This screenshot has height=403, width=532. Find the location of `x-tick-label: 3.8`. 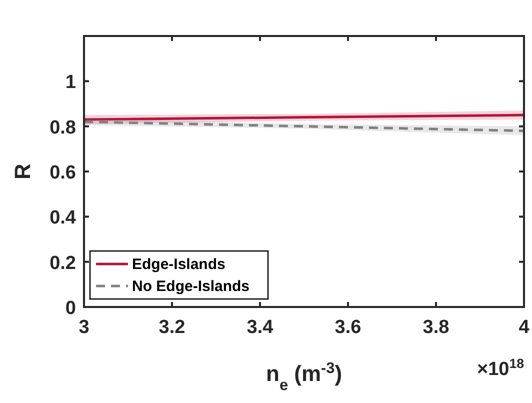

x-tick-label: 3.8 is located at coordinates (436, 327).